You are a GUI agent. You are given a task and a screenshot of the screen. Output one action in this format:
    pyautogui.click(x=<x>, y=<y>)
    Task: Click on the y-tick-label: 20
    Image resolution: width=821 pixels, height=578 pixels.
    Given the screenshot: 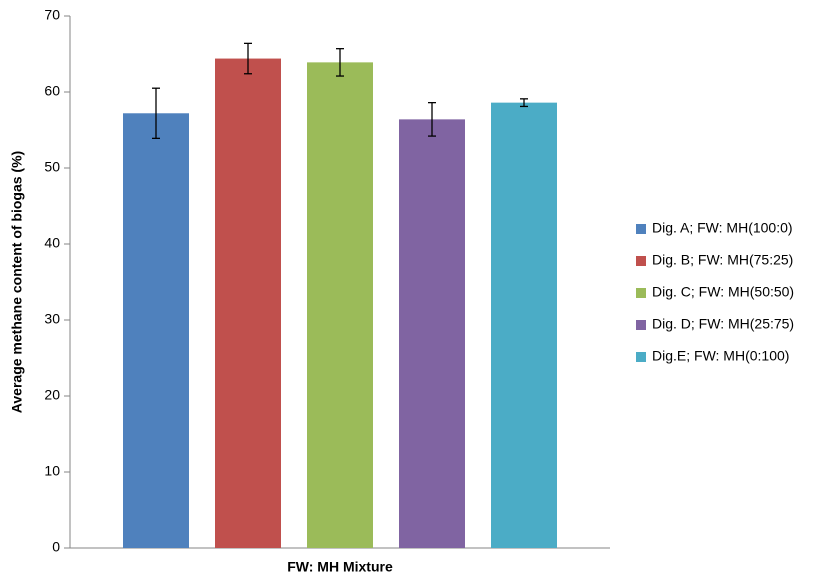 What is the action you would take?
    pyautogui.click(x=52, y=395)
    